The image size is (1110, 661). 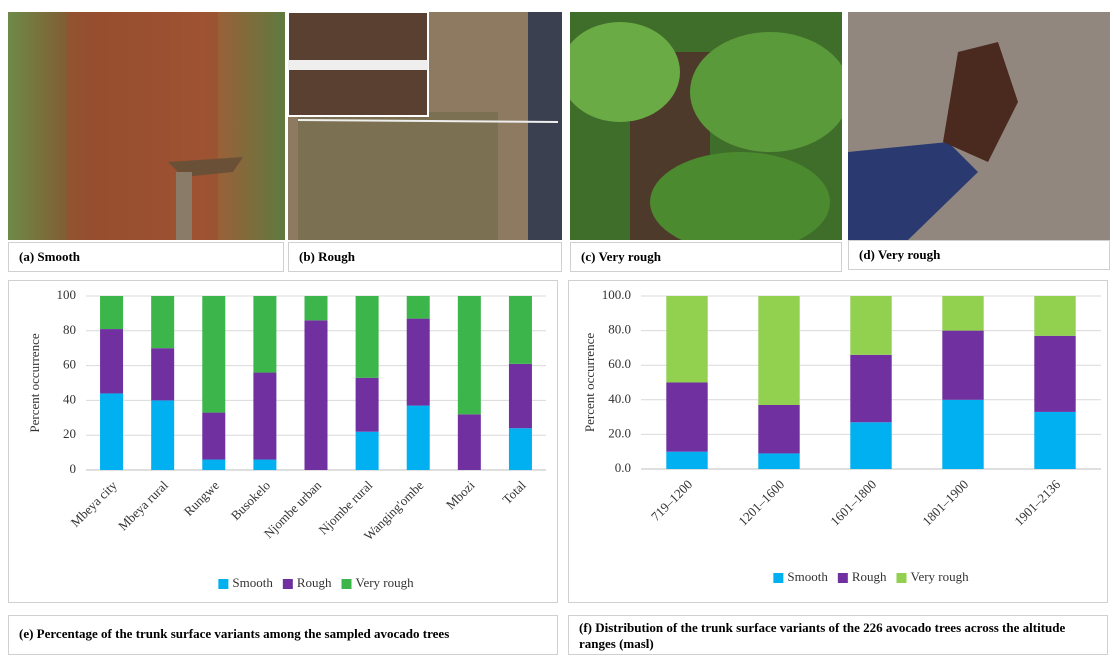 What do you see at coordinates (69, 329) in the screenshot?
I see `y-tick-label: 80` at bounding box center [69, 329].